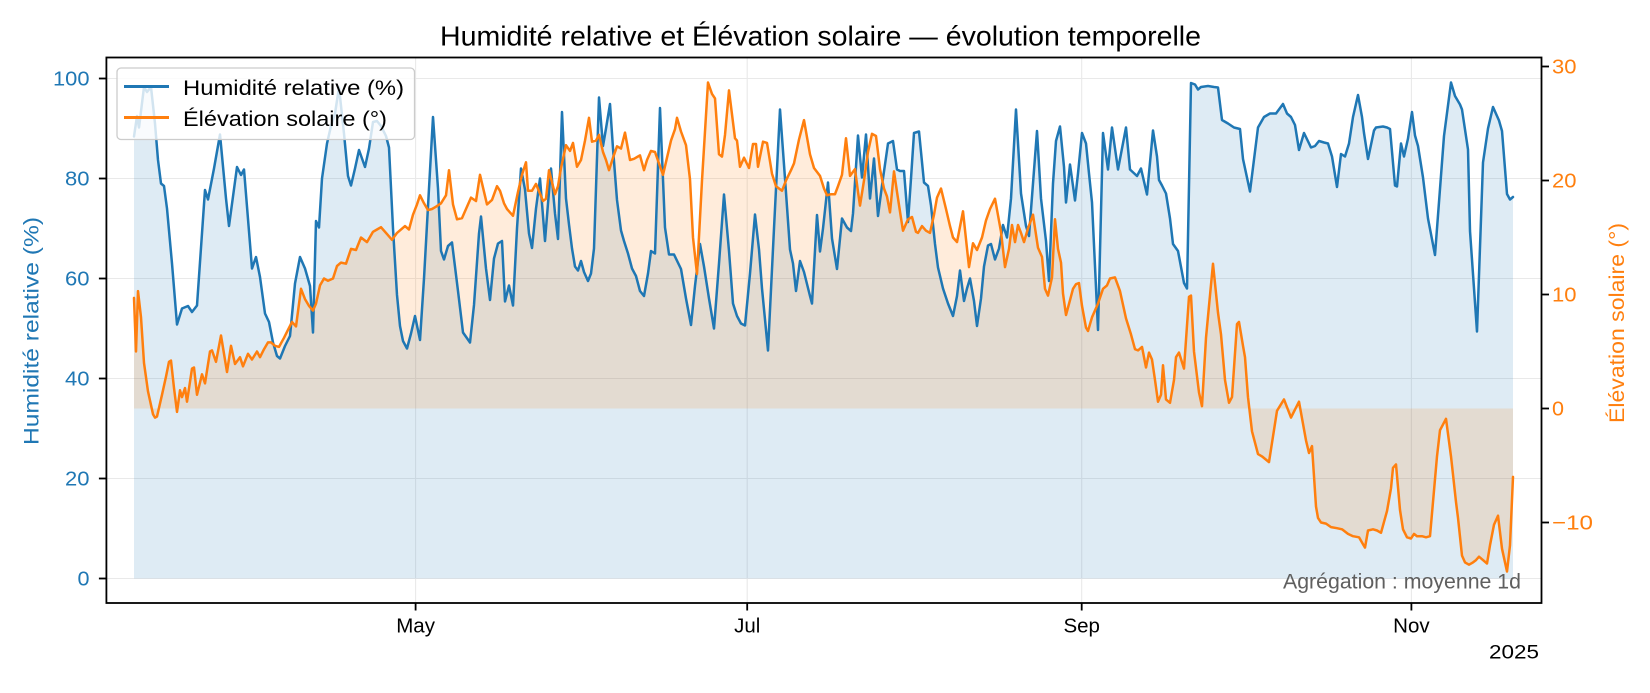 This screenshot has height=693, width=1650. I want to click on svg-text: Agrégation : moyenne 1d, so click(1402, 582).